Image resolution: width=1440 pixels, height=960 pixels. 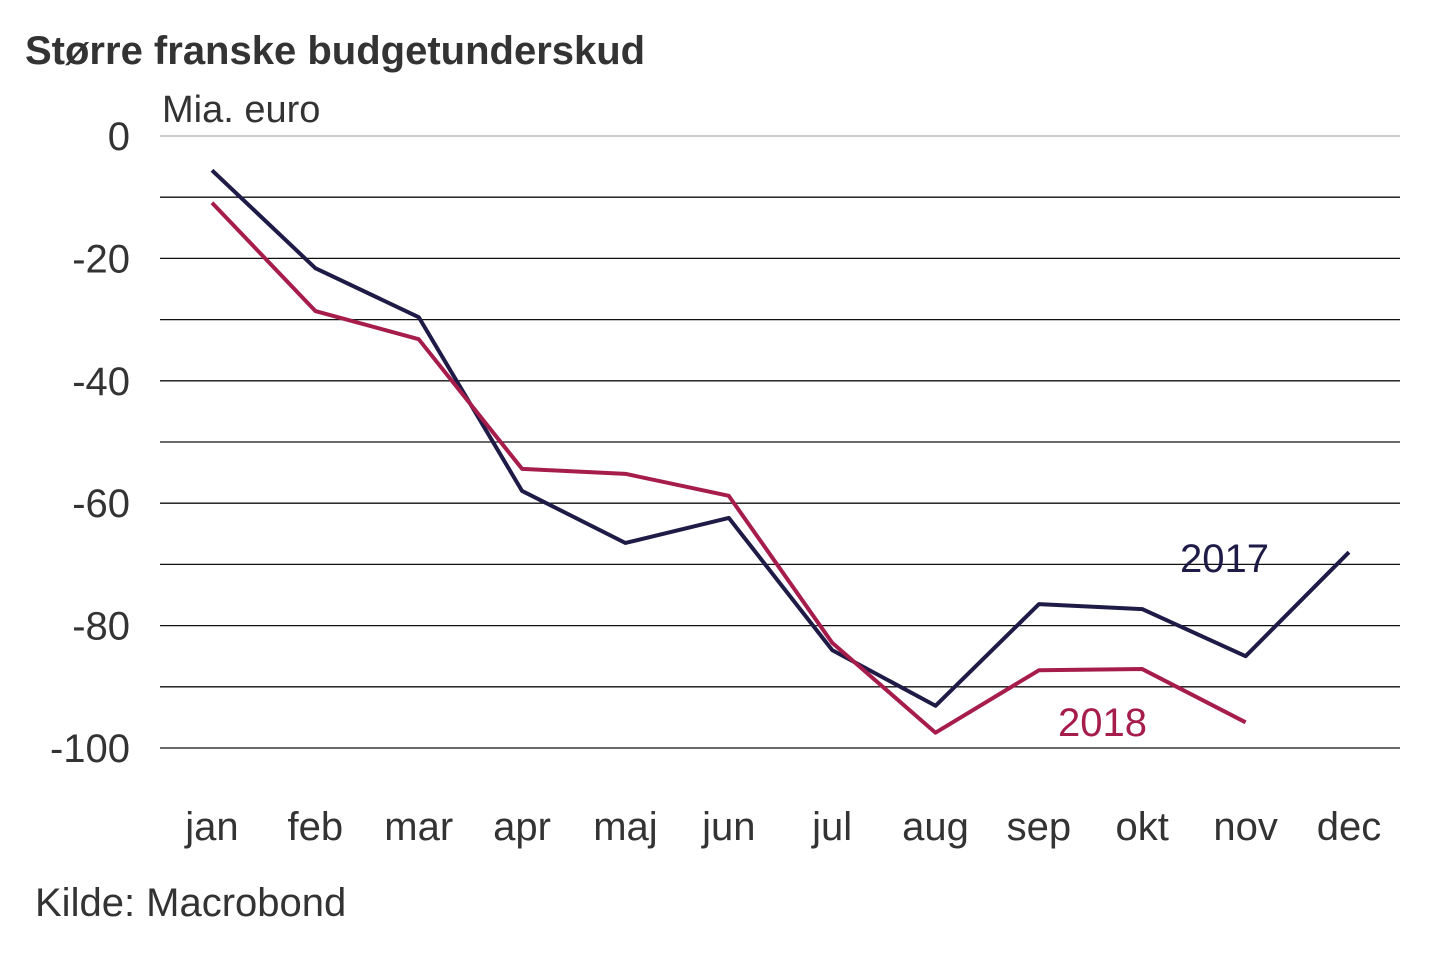 What do you see at coordinates (418, 827) in the screenshot?
I see `x-tick-label: mar` at bounding box center [418, 827].